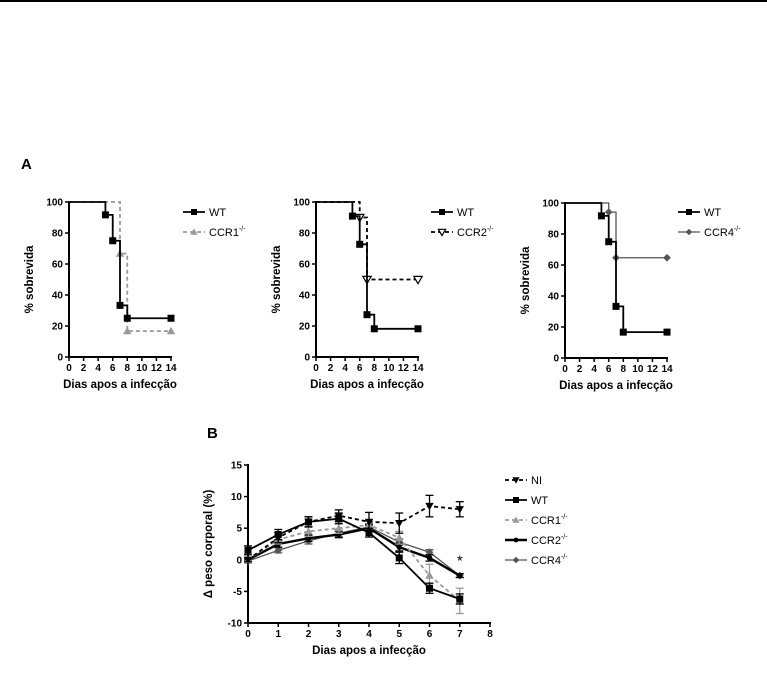  What do you see at coordinates (277, 279) in the screenshot?
I see `y-axis-title: % sobrevida` at bounding box center [277, 279].